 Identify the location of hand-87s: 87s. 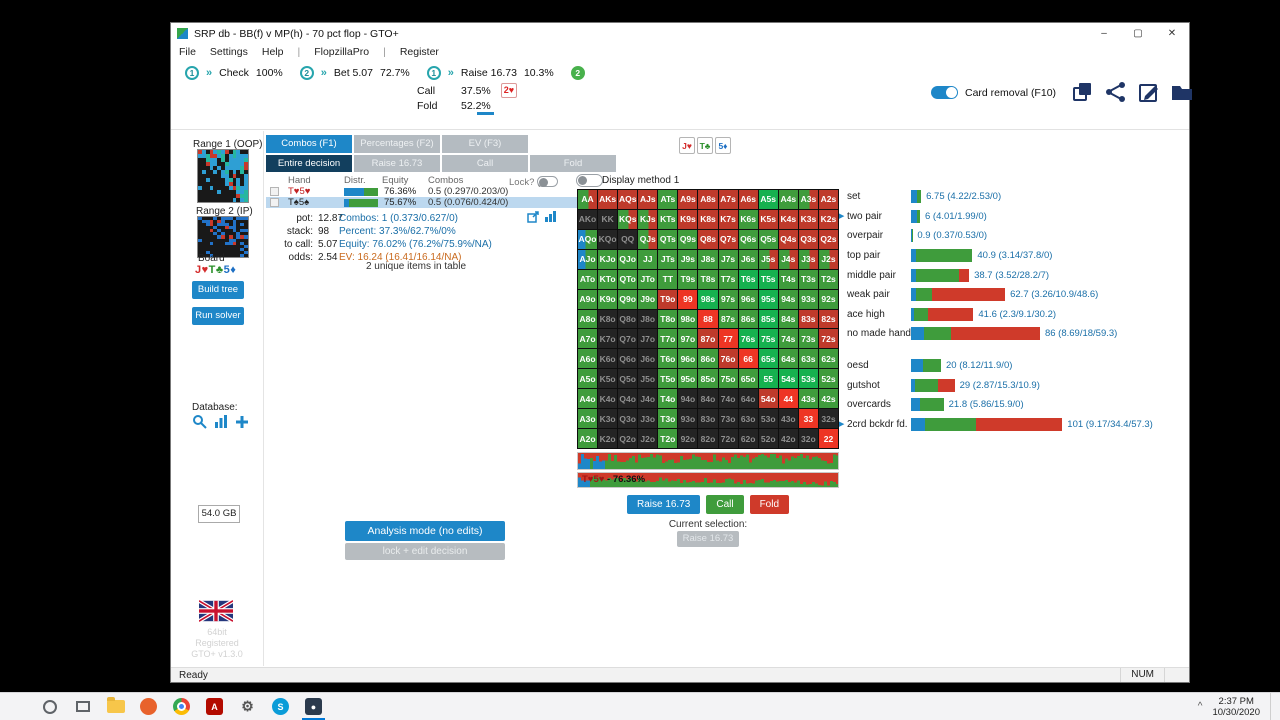
(728, 319).